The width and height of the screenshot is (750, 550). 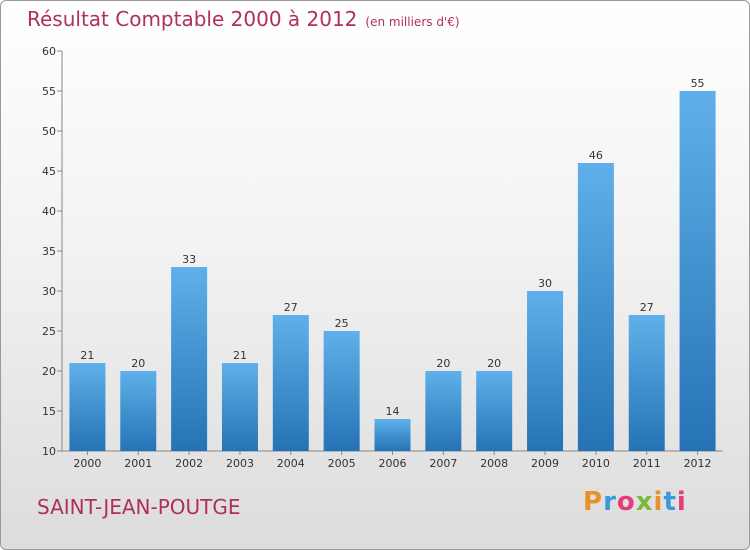 What do you see at coordinates (595, 307) in the screenshot?
I see `bar-2010` at bounding box center [595, 307].